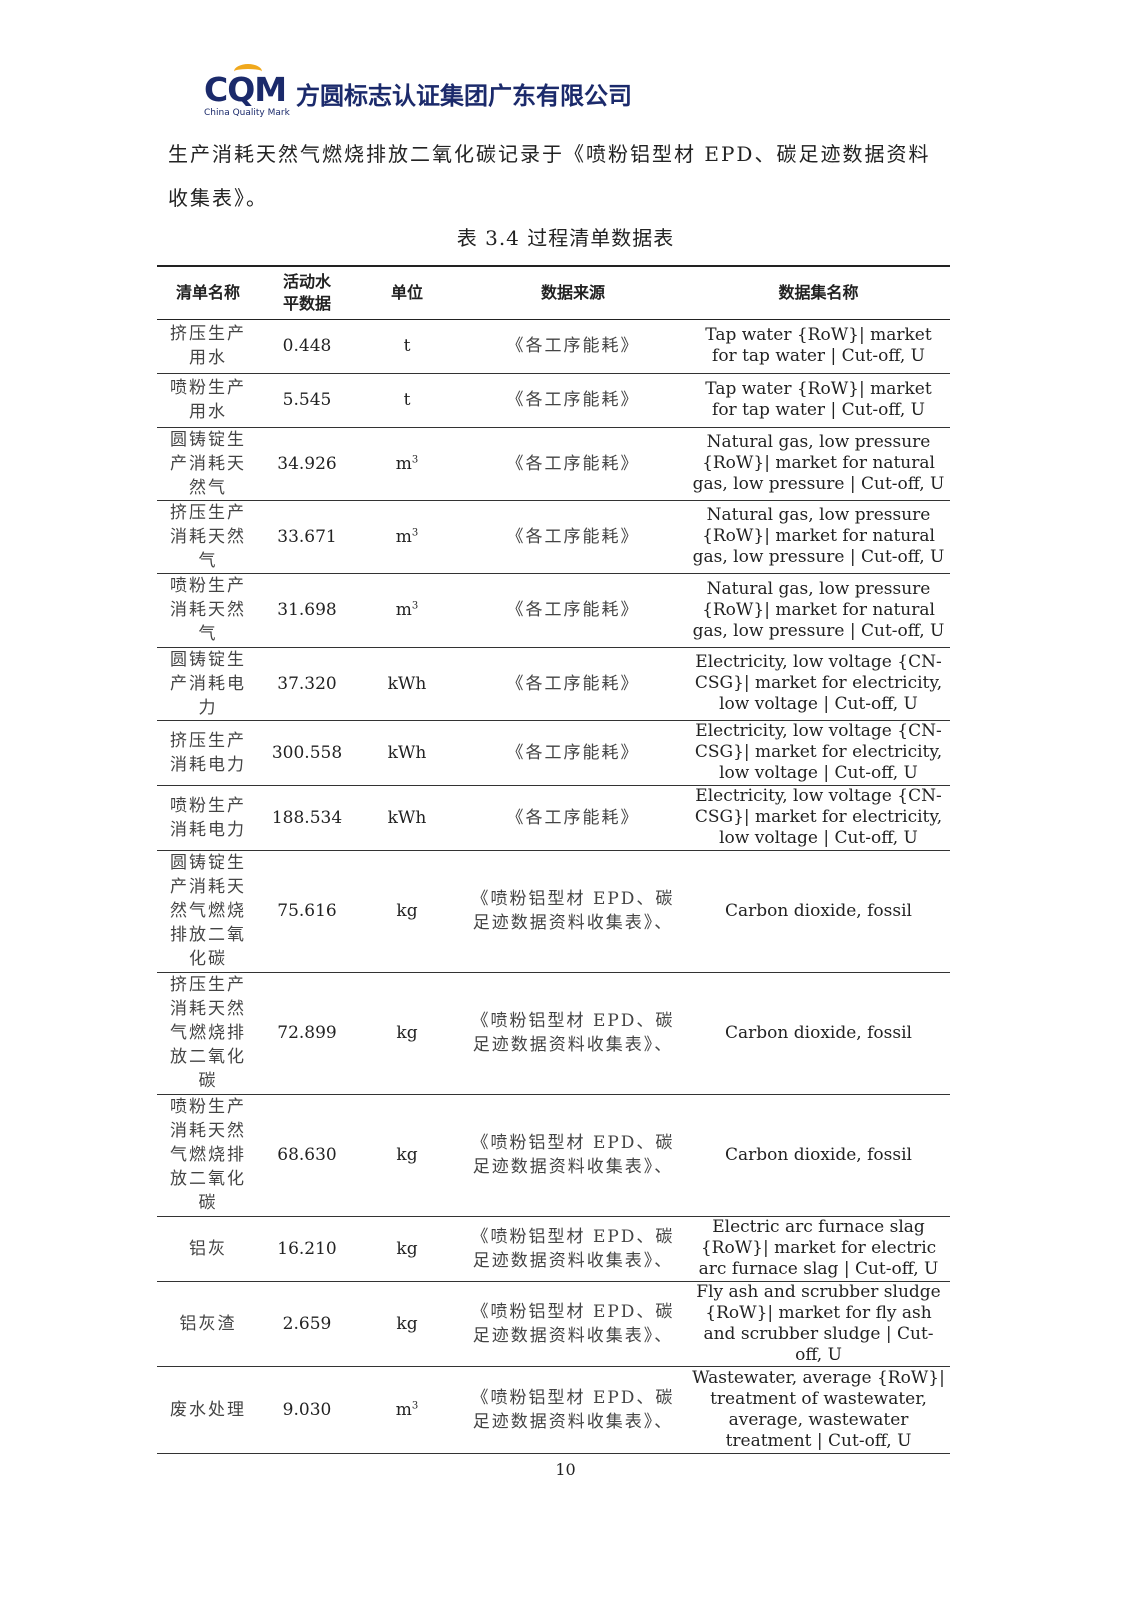  Describe the element at coordinates (307, 1155) in the screenshot. I see `cell-value: 68.630` at that location.